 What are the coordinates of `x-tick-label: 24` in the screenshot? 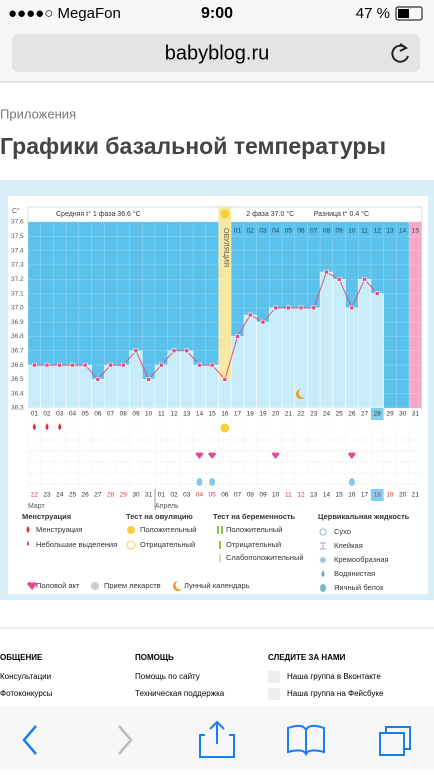 It's located at (327, 414).